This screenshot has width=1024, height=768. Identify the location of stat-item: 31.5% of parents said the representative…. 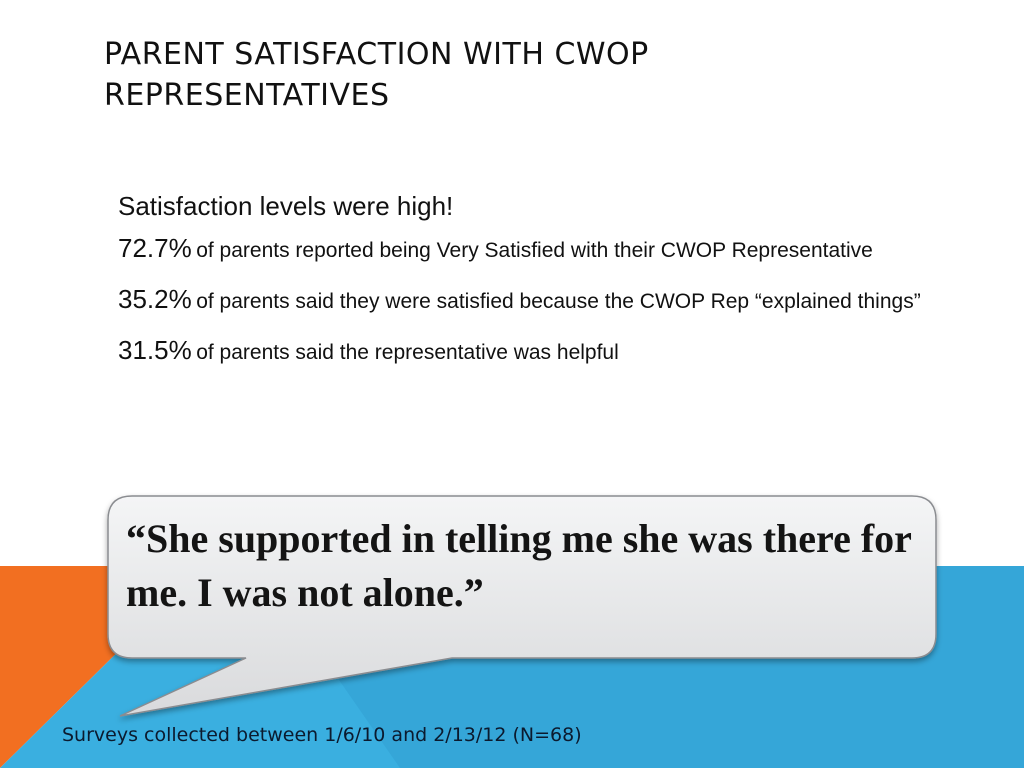
(528, 352).